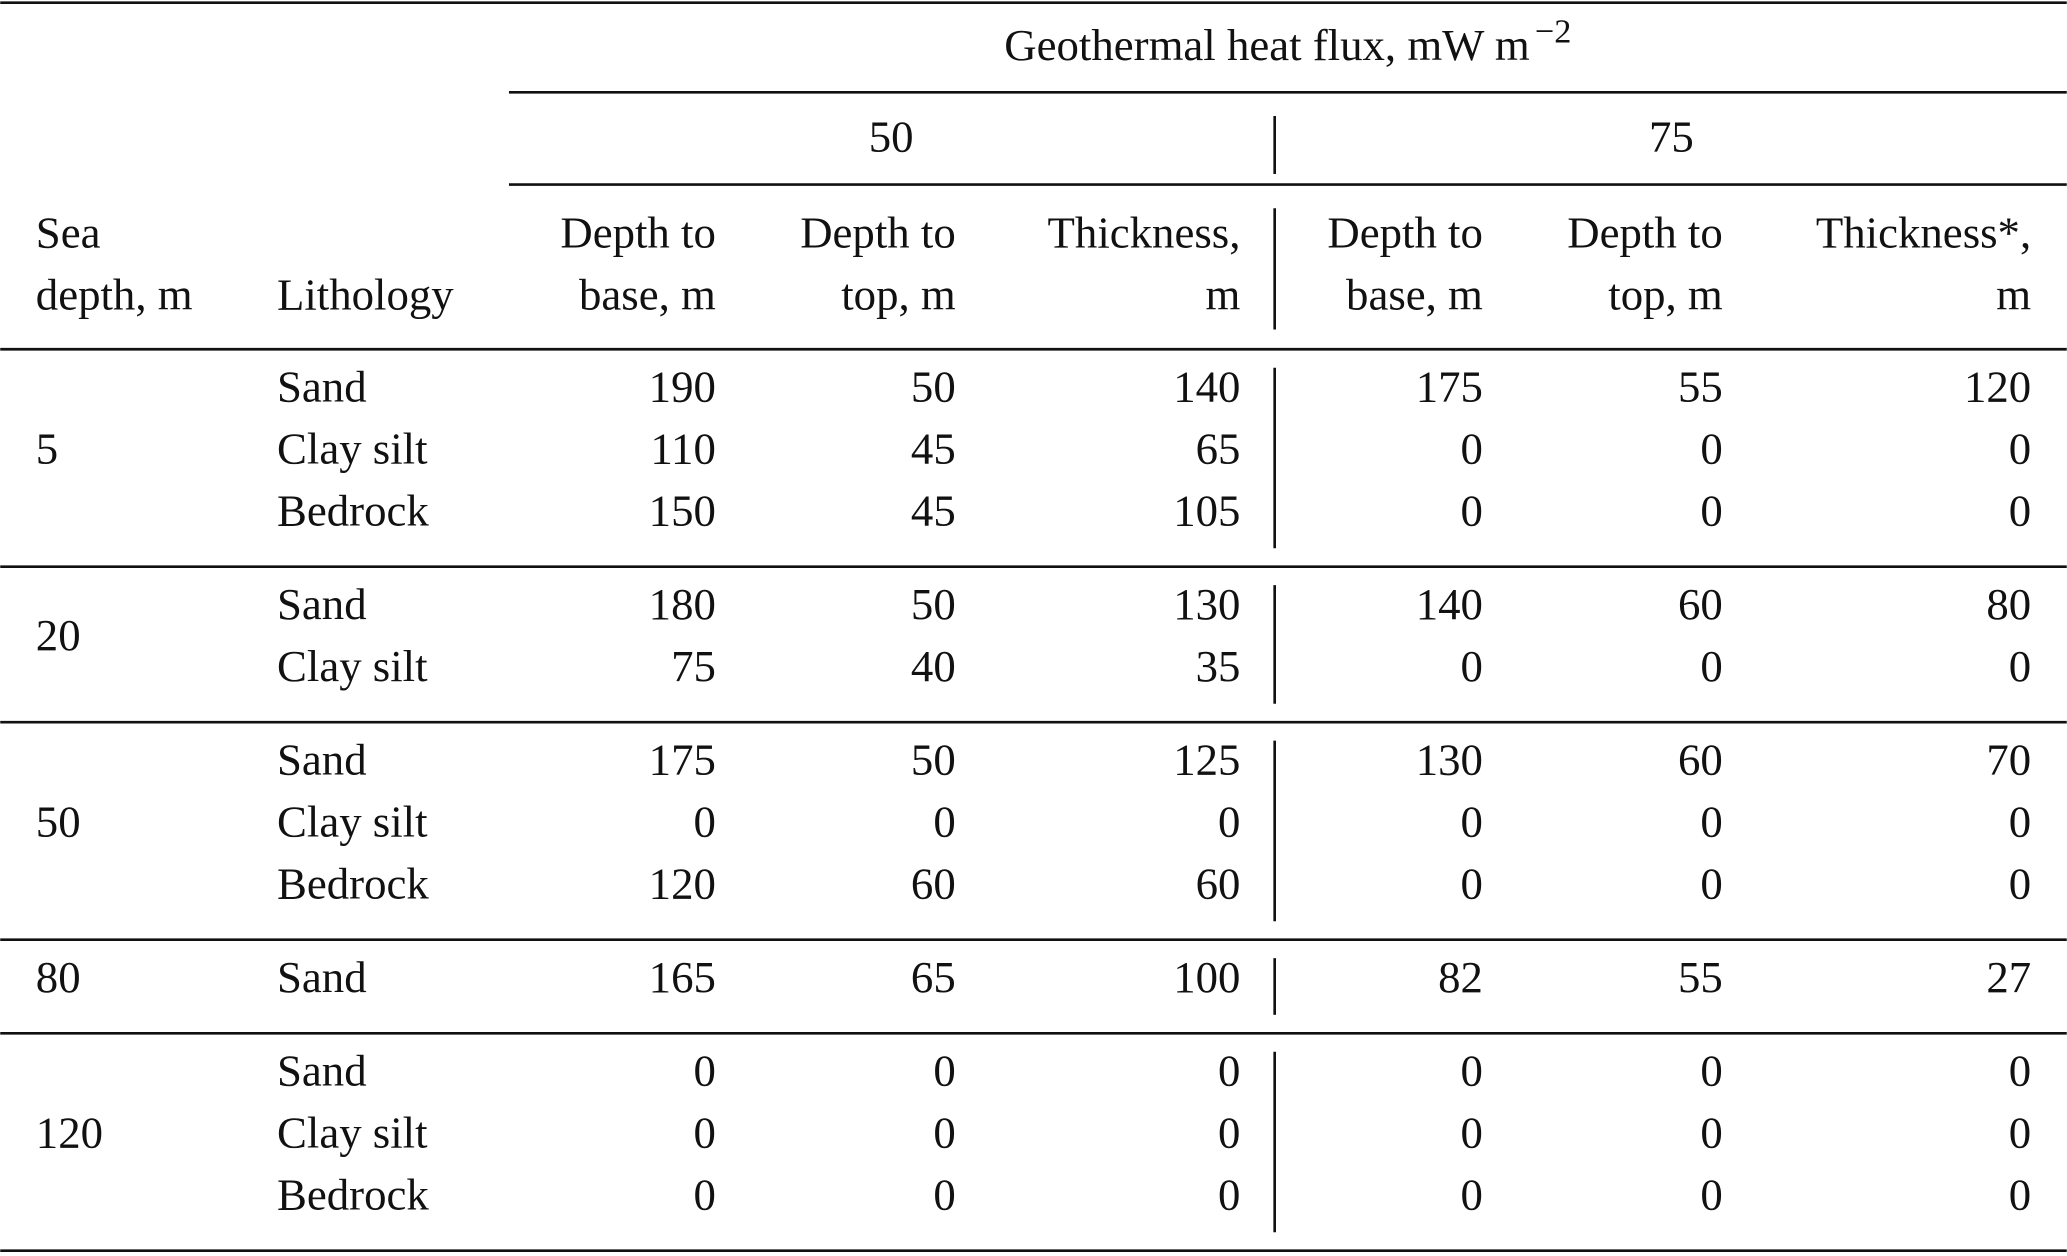 Image resolution: width=2067 pixels, height=1256 pixels. I want to click on table-title: Geothermal heat flux, mW m −2, so click(1287, 41).